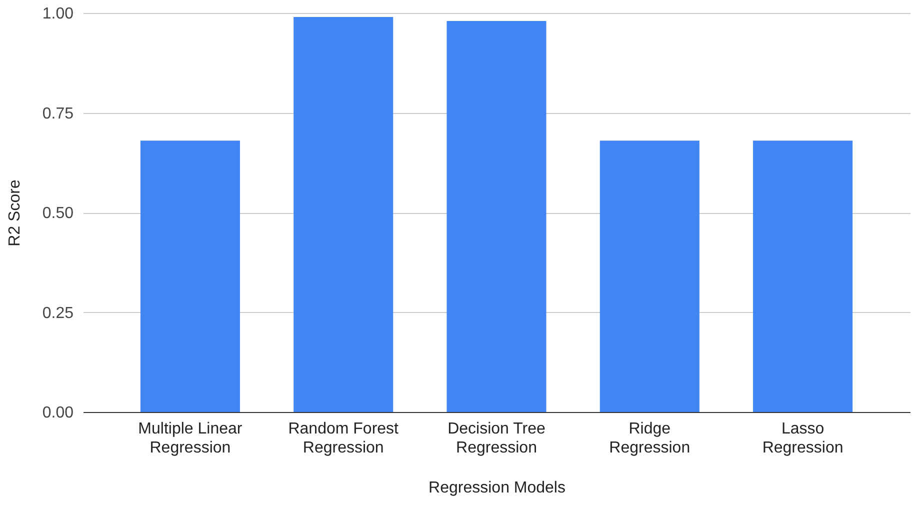 This screenshot has height=505, width=920. What do you see at coordinates (58, 113) in the screenshot?
I see `y-tick-label: 0.75` at bounding box center [58, 113].